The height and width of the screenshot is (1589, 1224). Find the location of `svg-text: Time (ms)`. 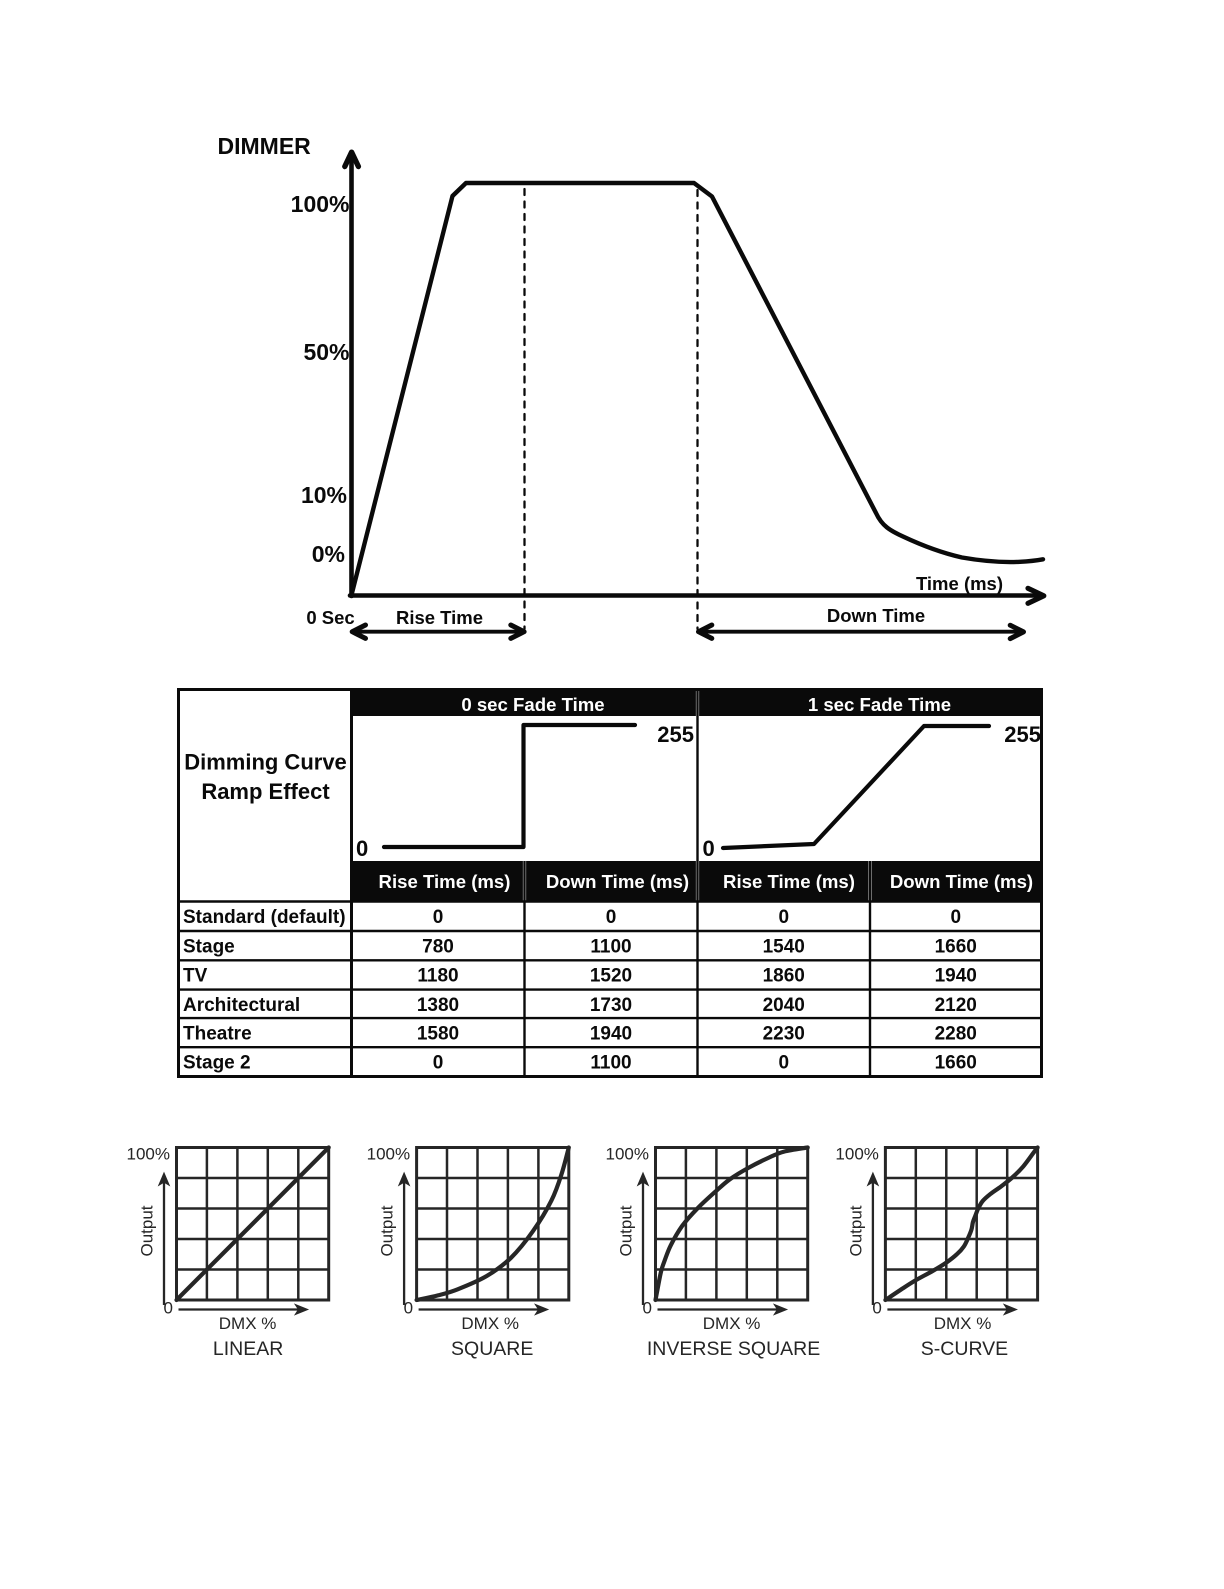

svg-text: Time (ms) is located at coordinates (959, 583).